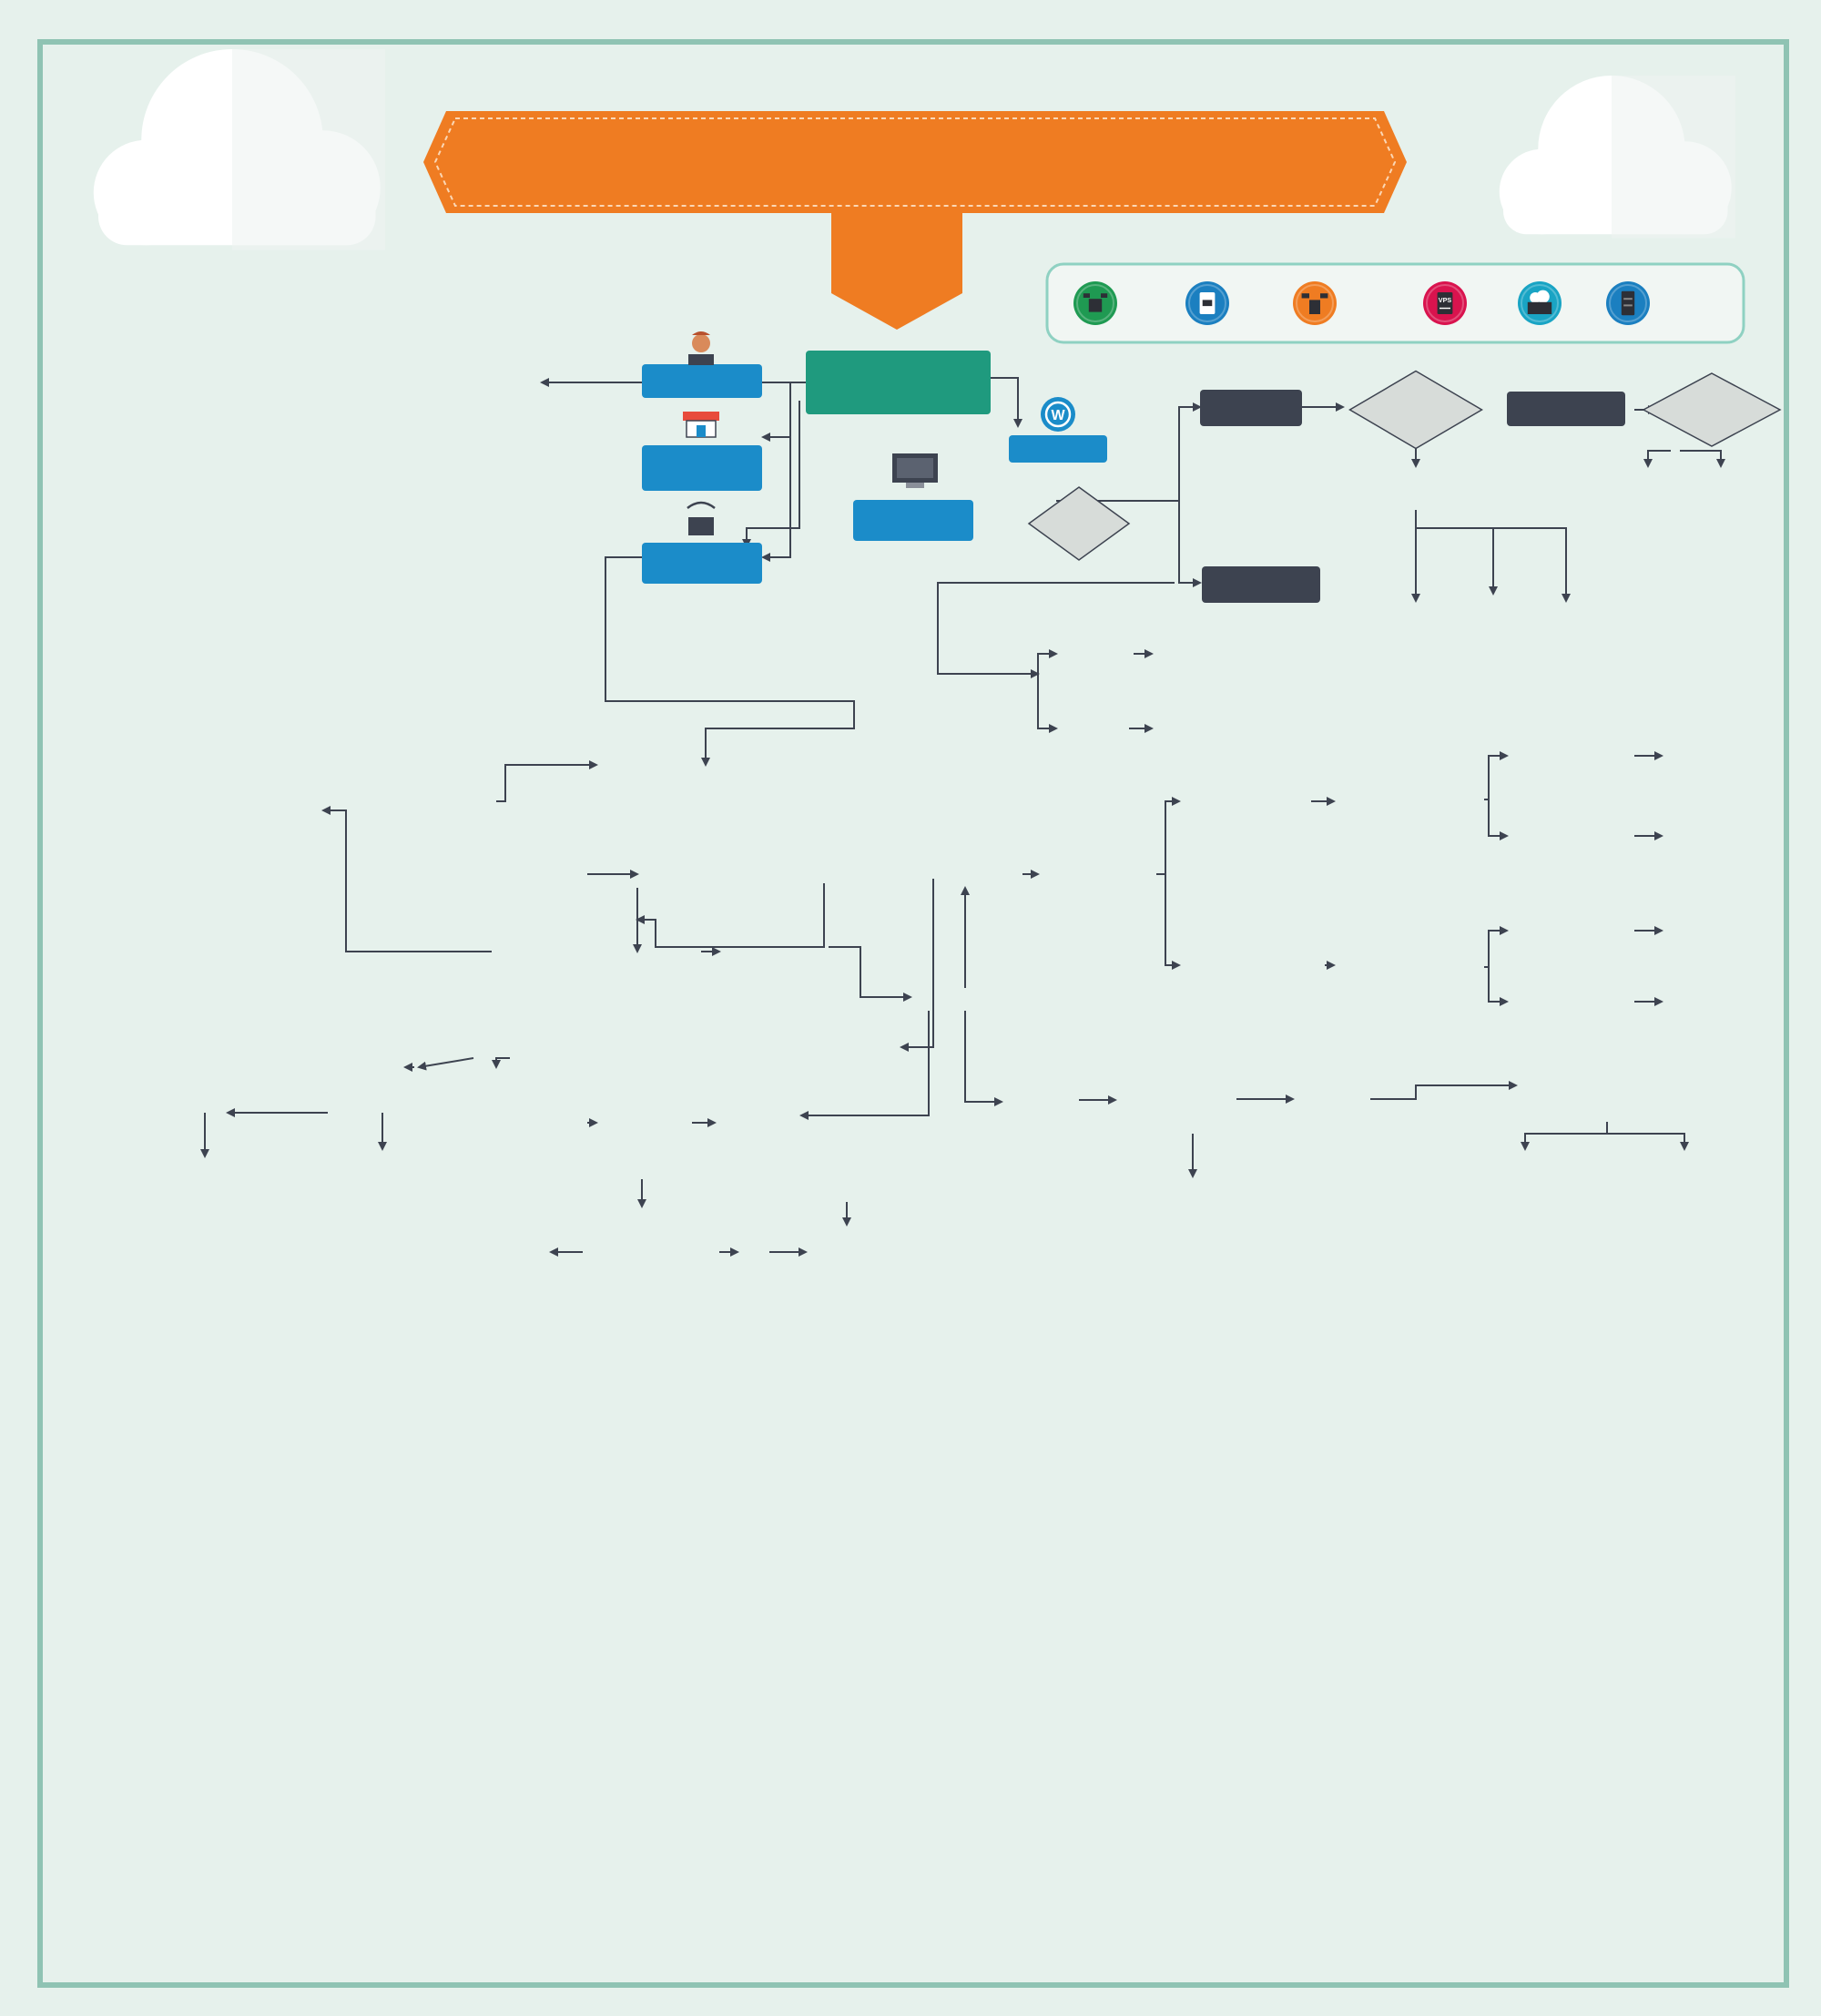 The height and width of the screenshot is (2016, 1821). Describe the element at coordinates (702, 563) in the screenshot. I see `designer-told-me` at that location.